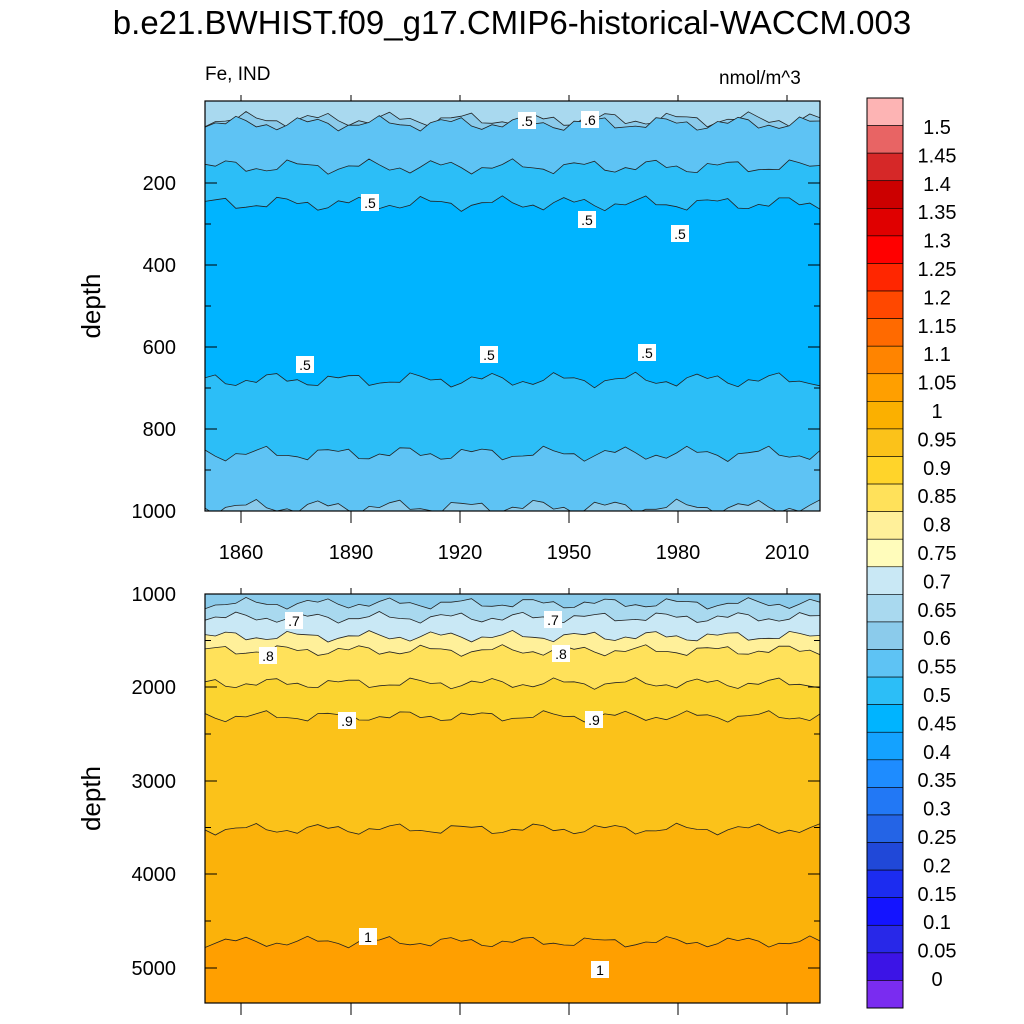 This screenshot has height=1024, width=1024. What do you see at coordinates (937, 526) in the screenshot?
I see `colorbar-label: 0.8` at bounding box center [937, 526].